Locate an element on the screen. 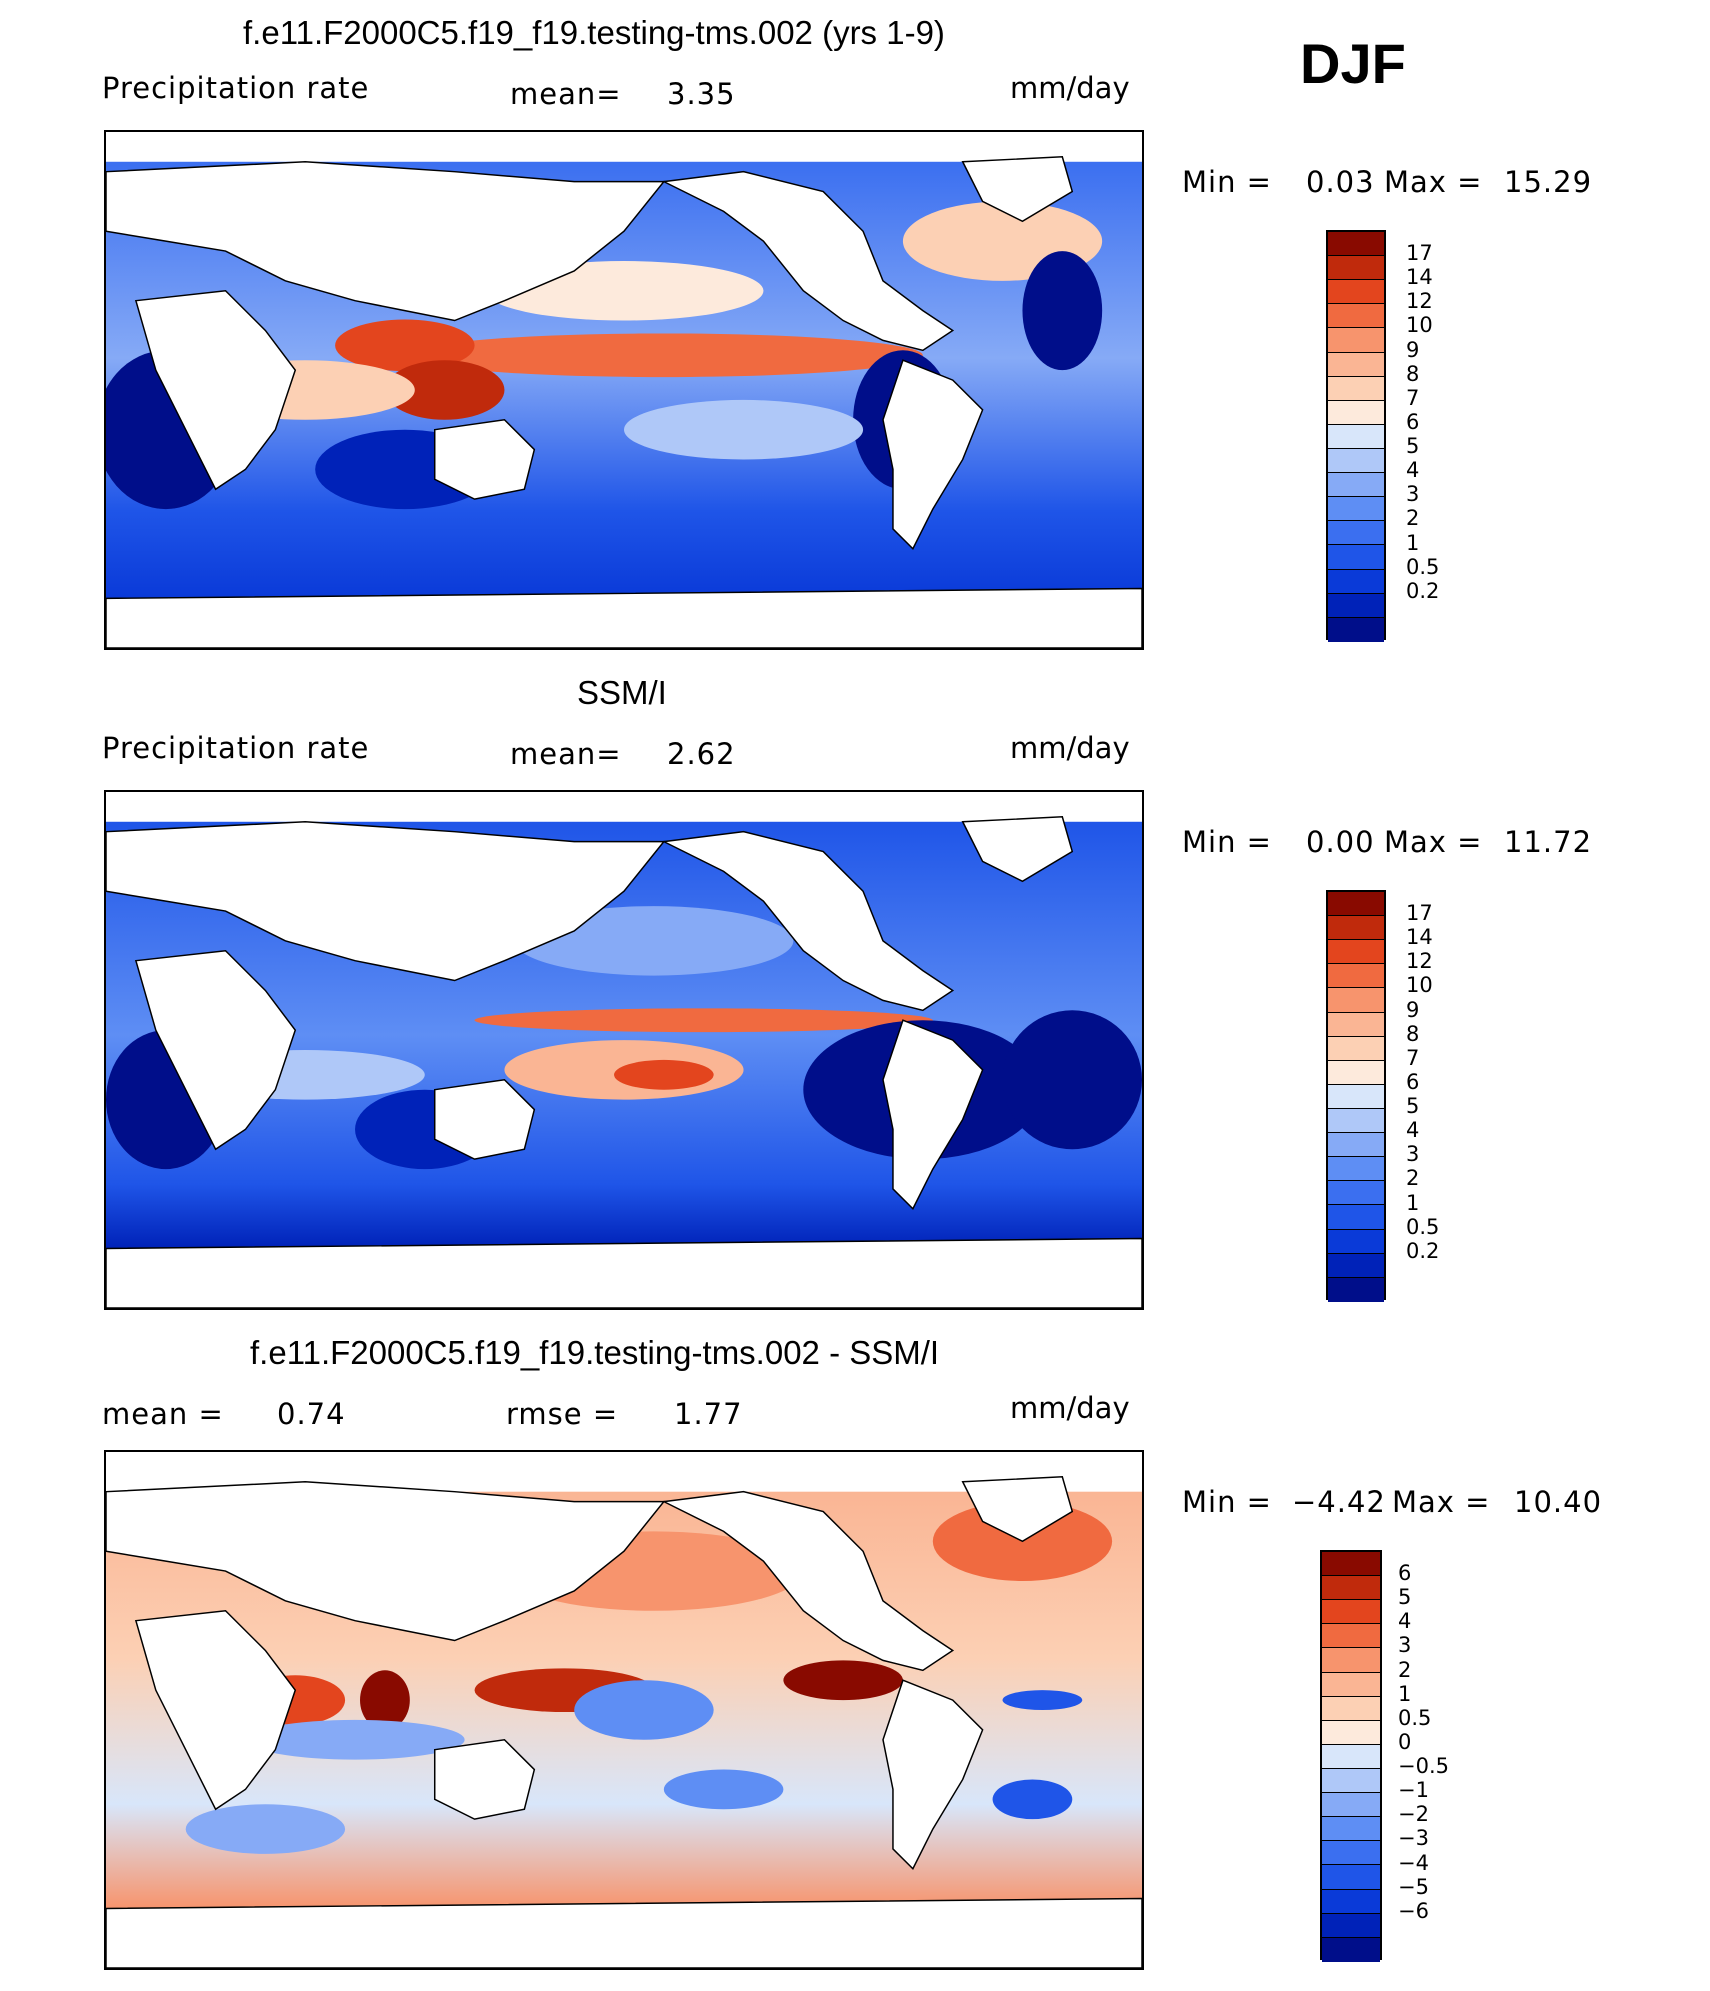 This screenshot has height=1991, width=1710. colorbar-tick-label: −1 is located at coordinates (1413, 1790).